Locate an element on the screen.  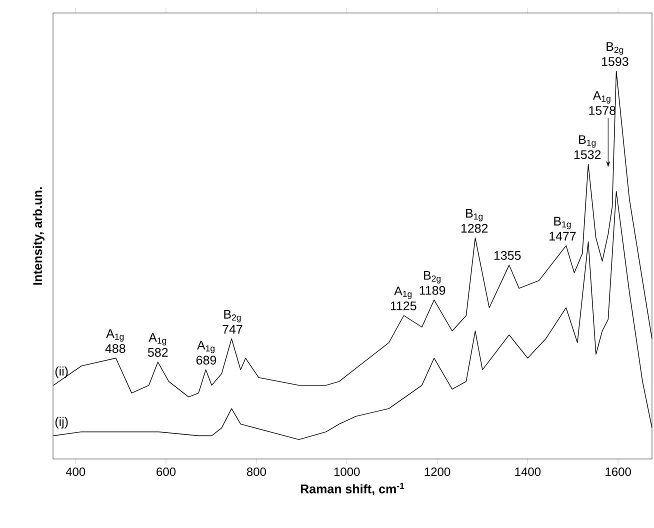
x-tick-label: 600 is located at coordinates (166, 472).